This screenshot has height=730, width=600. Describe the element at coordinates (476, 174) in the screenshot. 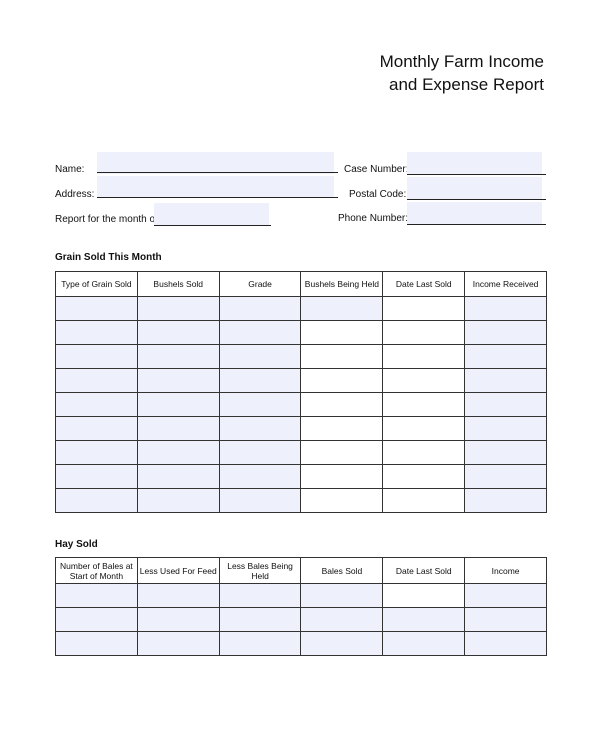

I see `case-number-underline` at that location.